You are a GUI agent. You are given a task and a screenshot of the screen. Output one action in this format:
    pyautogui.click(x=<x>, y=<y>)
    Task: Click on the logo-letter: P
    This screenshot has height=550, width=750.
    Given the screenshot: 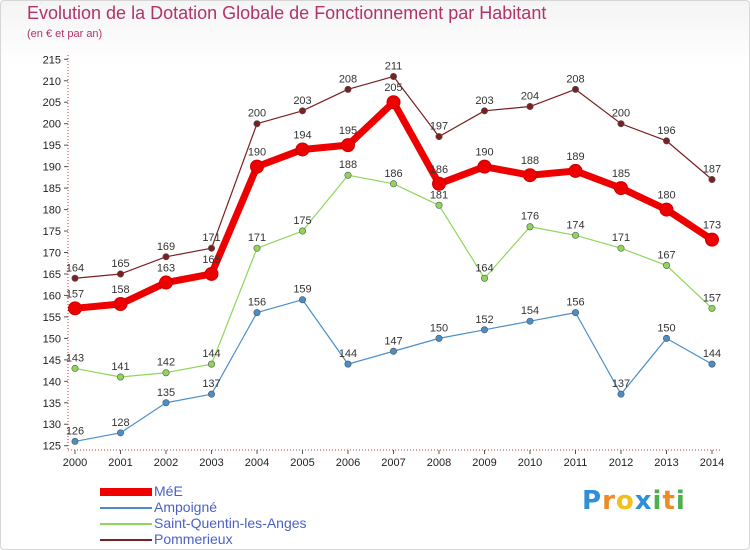 What is the action you would take?
    pyautogui.click(x=592, y=501)
    